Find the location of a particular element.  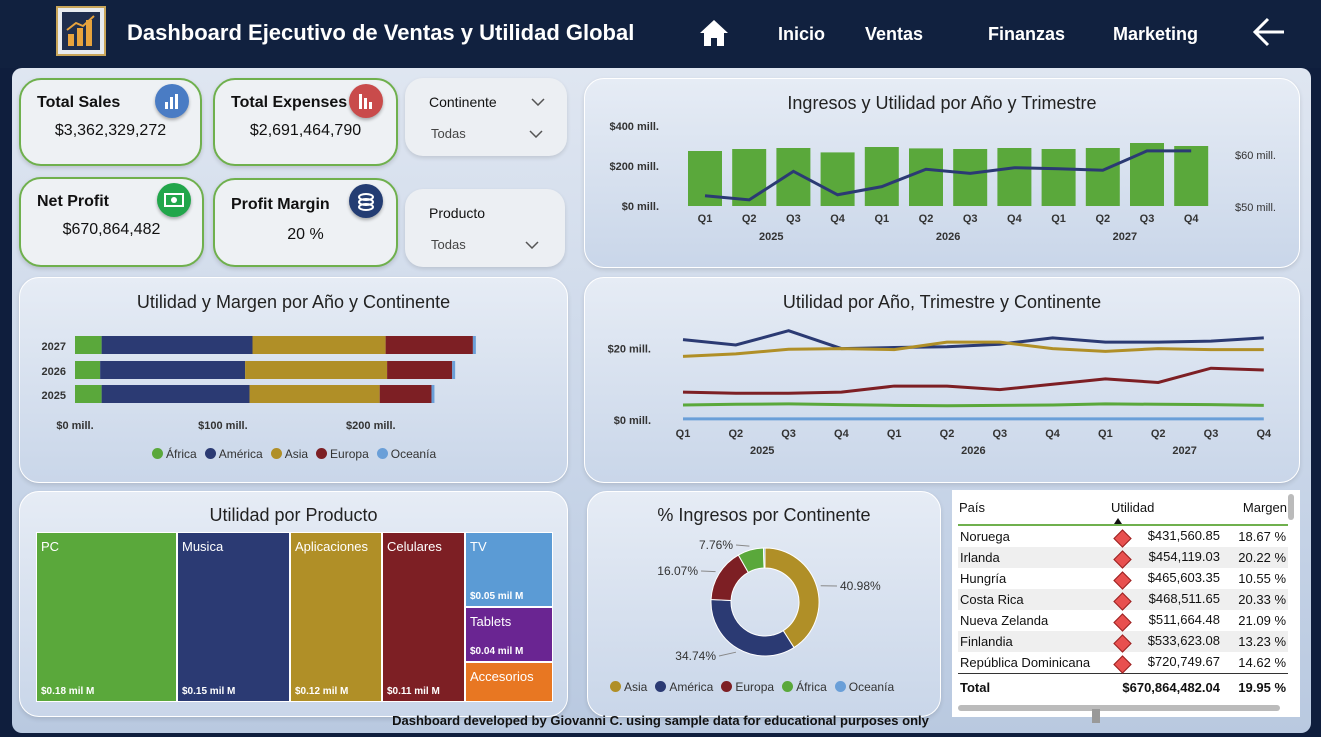

treemap-cell-accesorios: Accesorios is located at coordinates (509, 682).